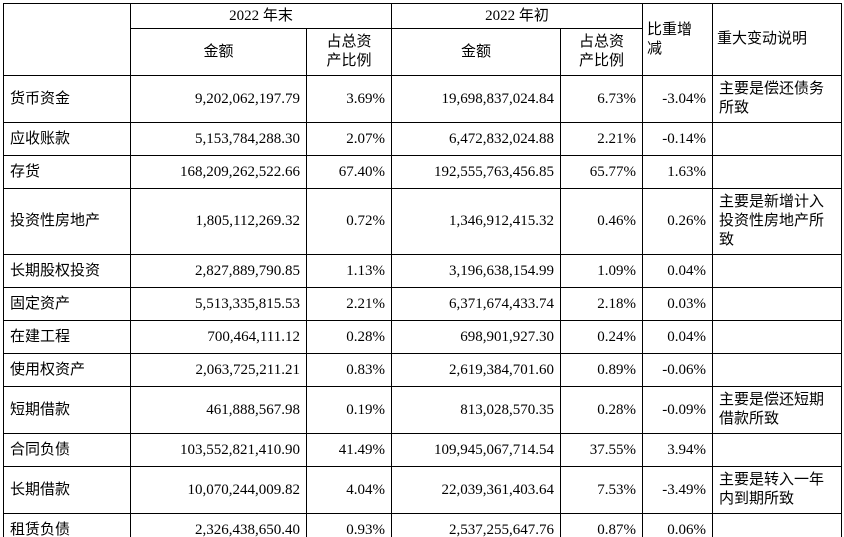  I want to click on change-value: 0.04%, so click(678, 337).